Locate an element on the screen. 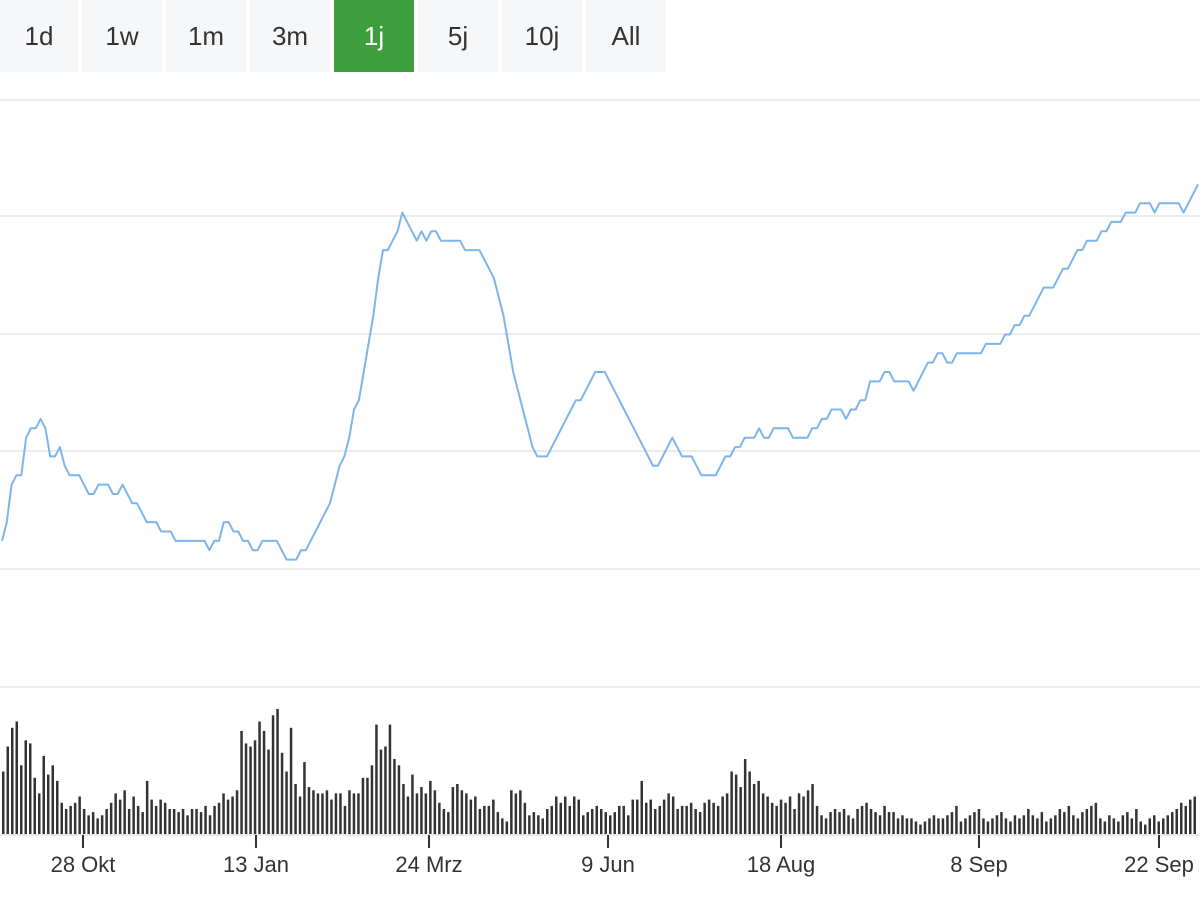  x-axis: 28 Okt 13 Jan 24 Mrz 9 Jun 18 Aug 8 Sep 22 Sep is located at coordinates (600, 855).